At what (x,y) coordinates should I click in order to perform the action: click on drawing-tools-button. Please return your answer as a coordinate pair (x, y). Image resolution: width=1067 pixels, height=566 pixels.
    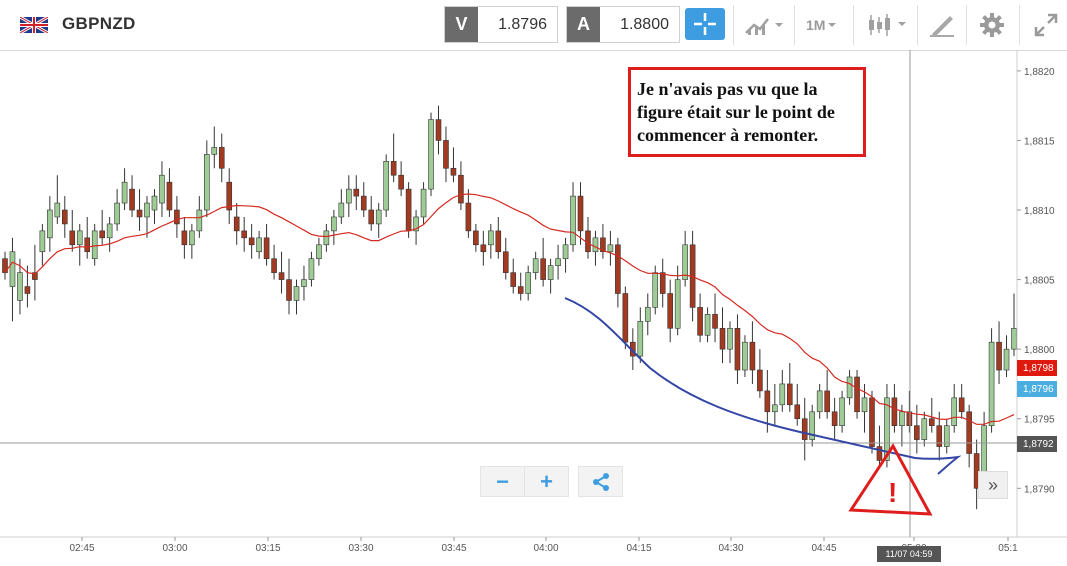
    Looking at the image, I should click on (942, 25).